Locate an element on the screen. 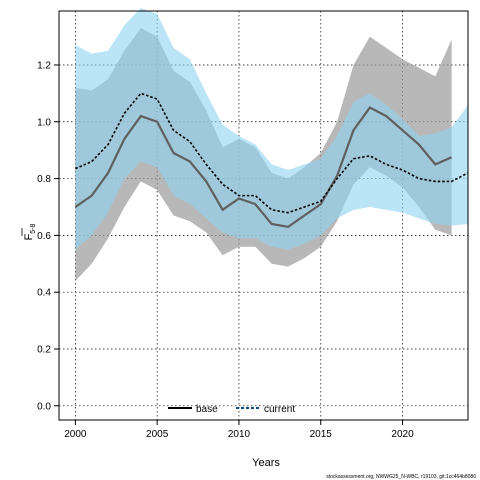  y-tick-label: 0.4 is located at coordinates (44, 293).